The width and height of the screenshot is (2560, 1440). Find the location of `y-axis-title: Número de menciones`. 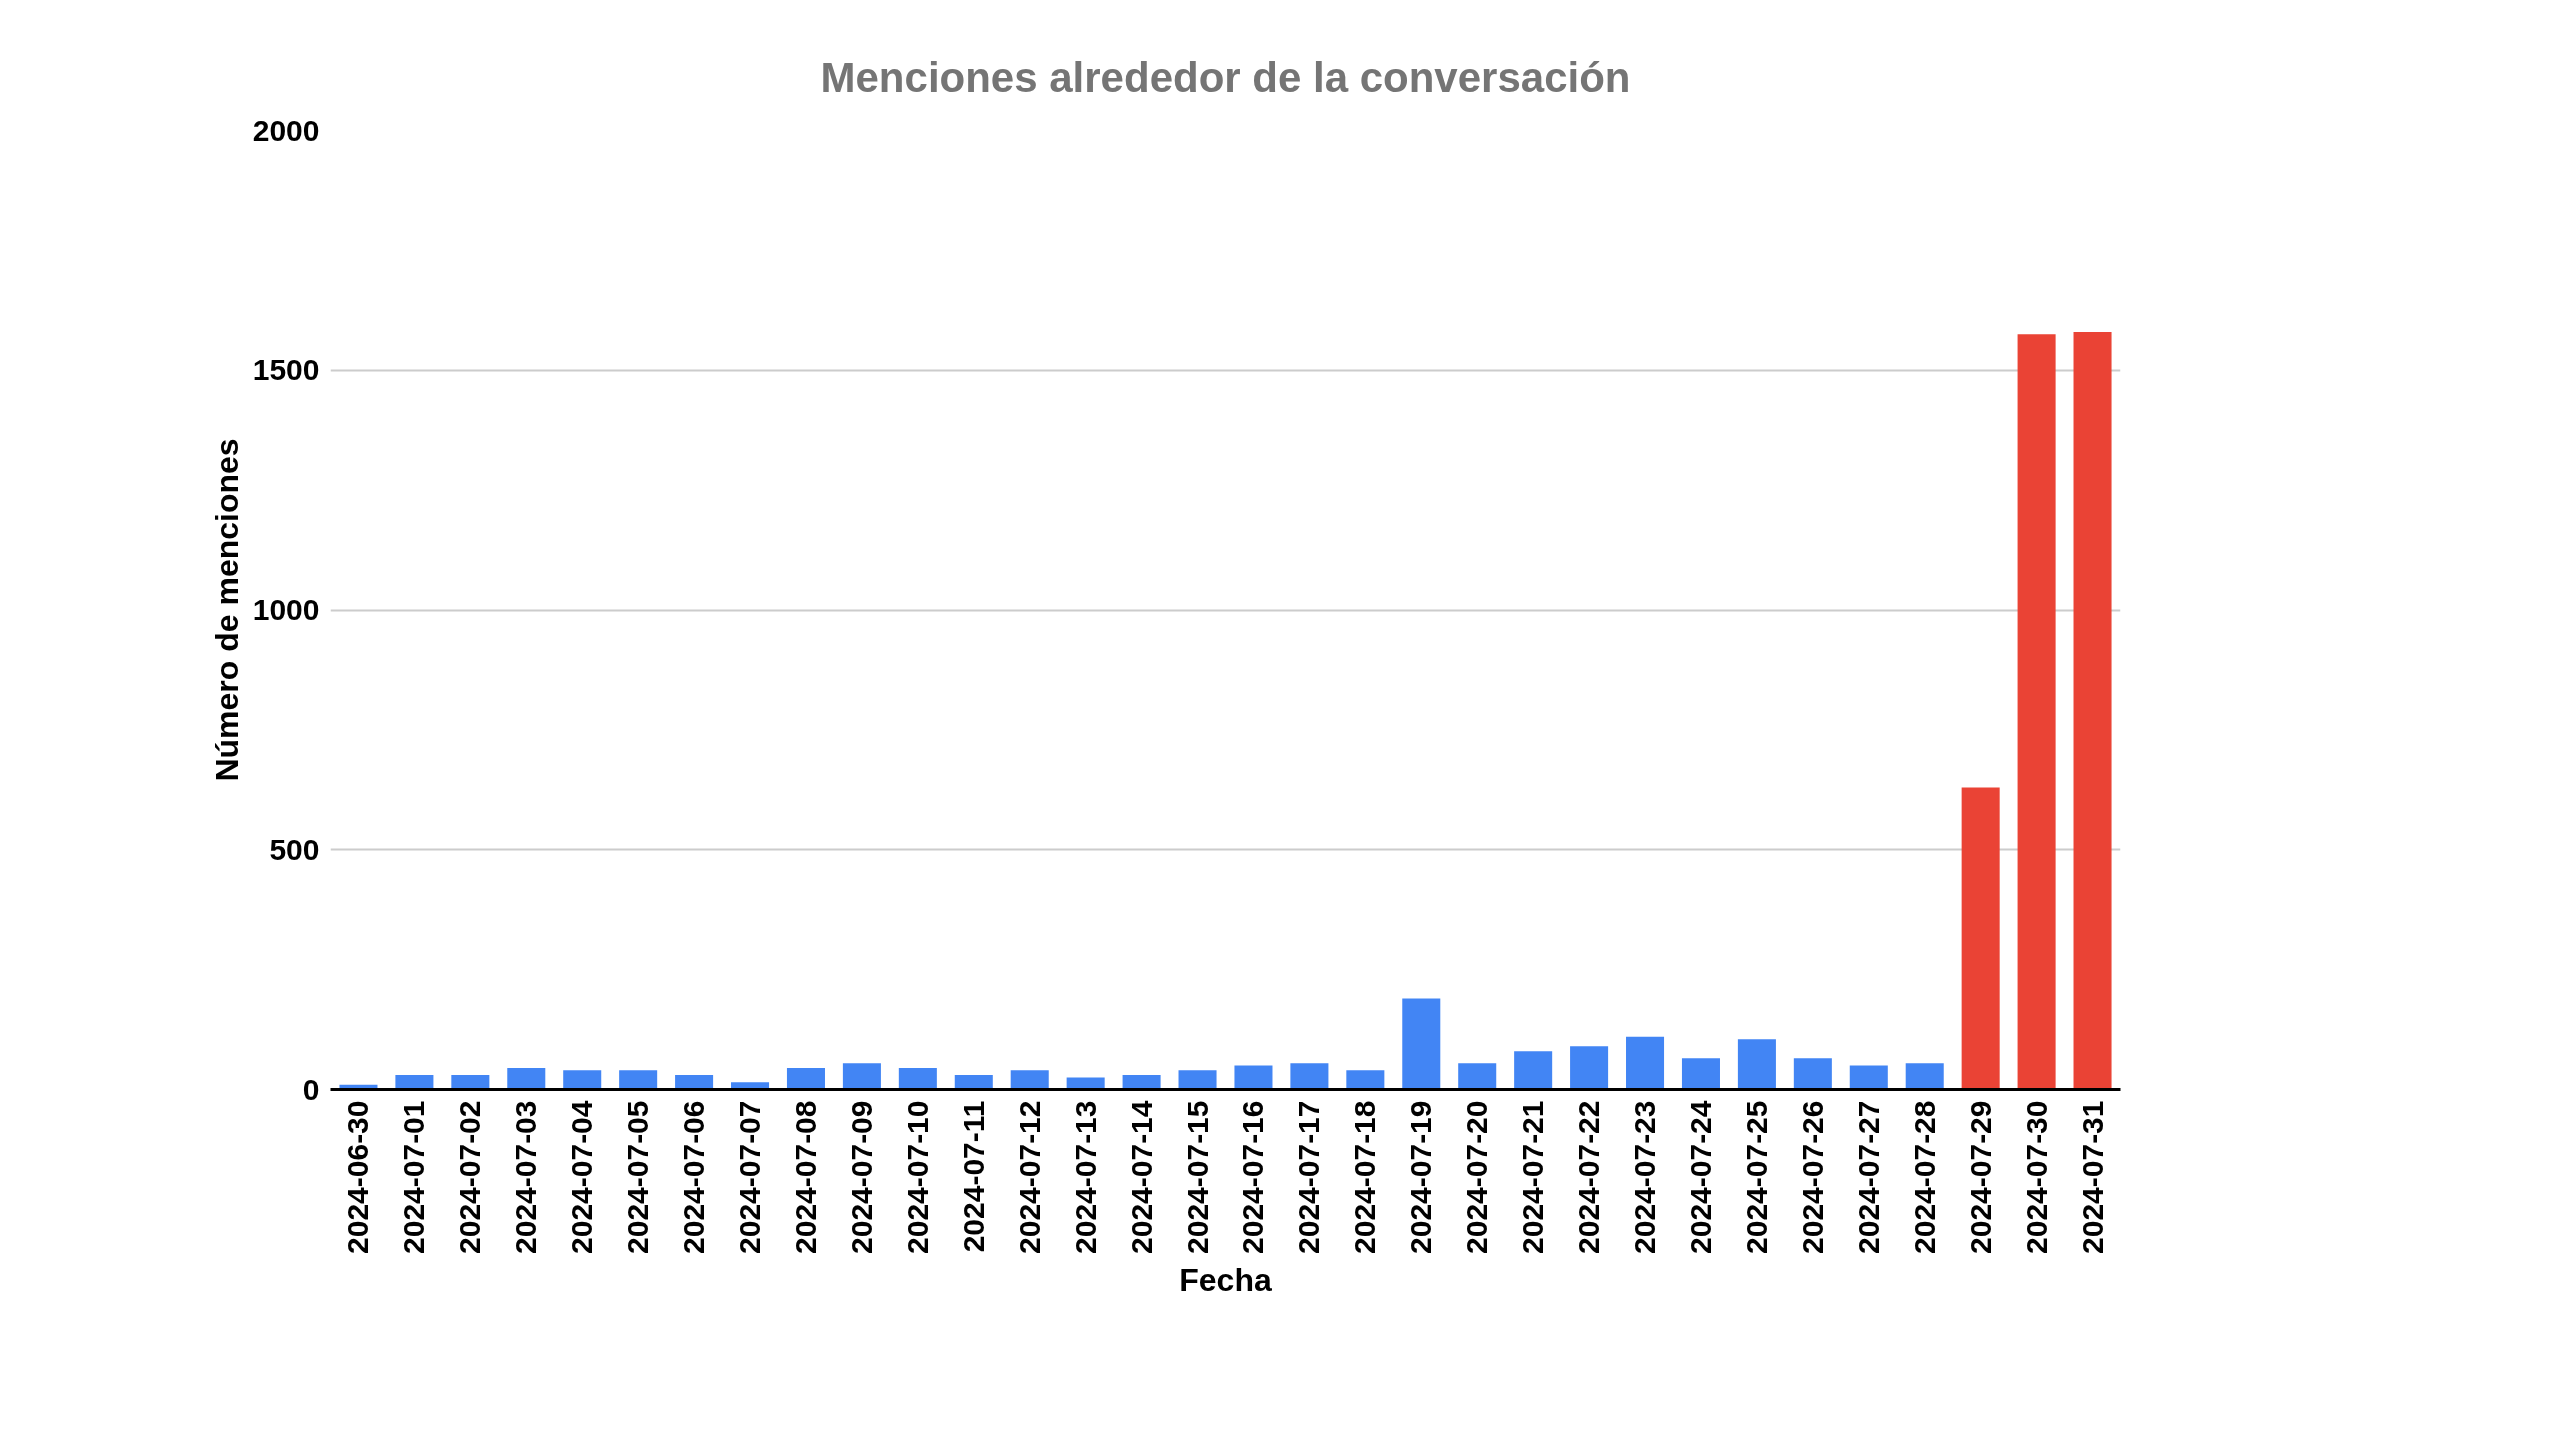

y-axis-title: Número de menciones is located at coordinates (226, 610).